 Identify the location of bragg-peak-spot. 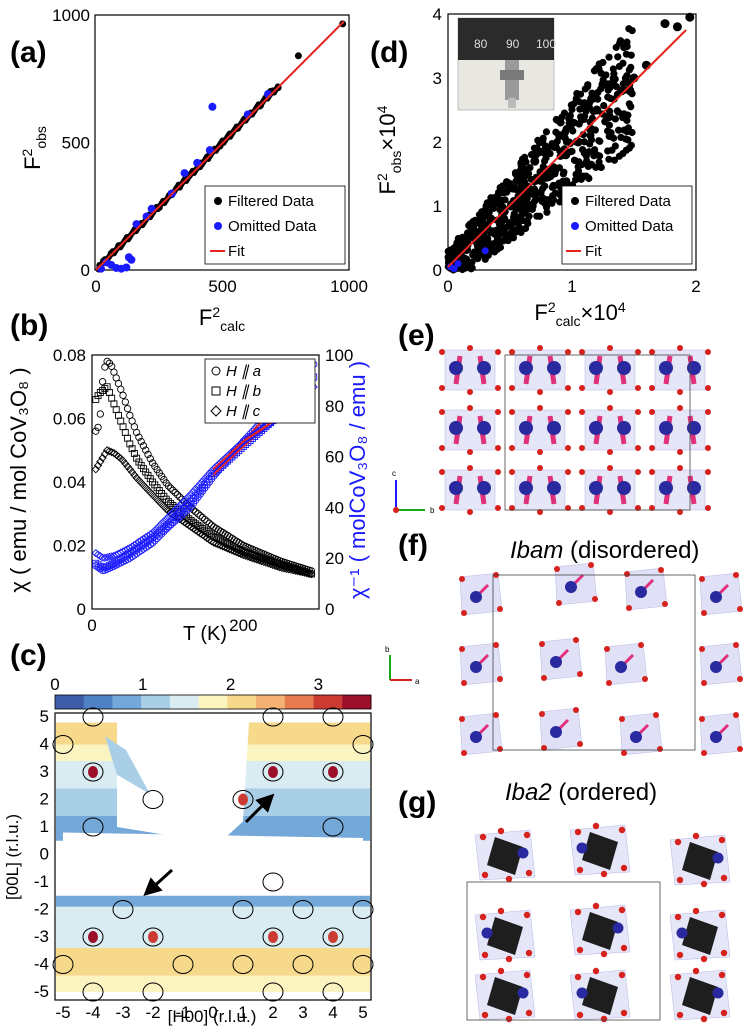
(273, 937).